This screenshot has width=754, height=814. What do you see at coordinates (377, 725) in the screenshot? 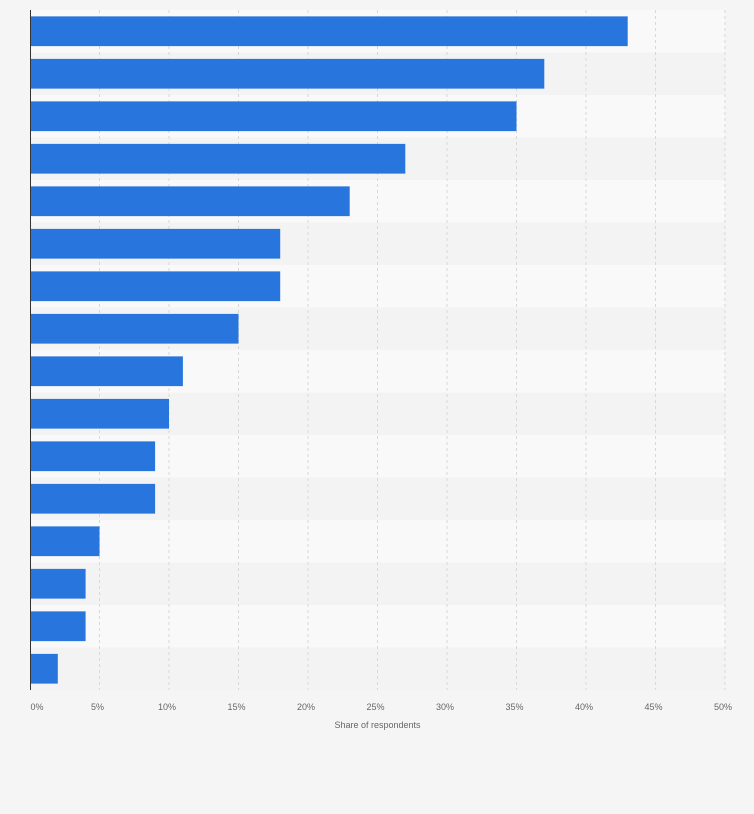
I see `x-axis-label: Share of respondents` at bounding box center [377, 725].